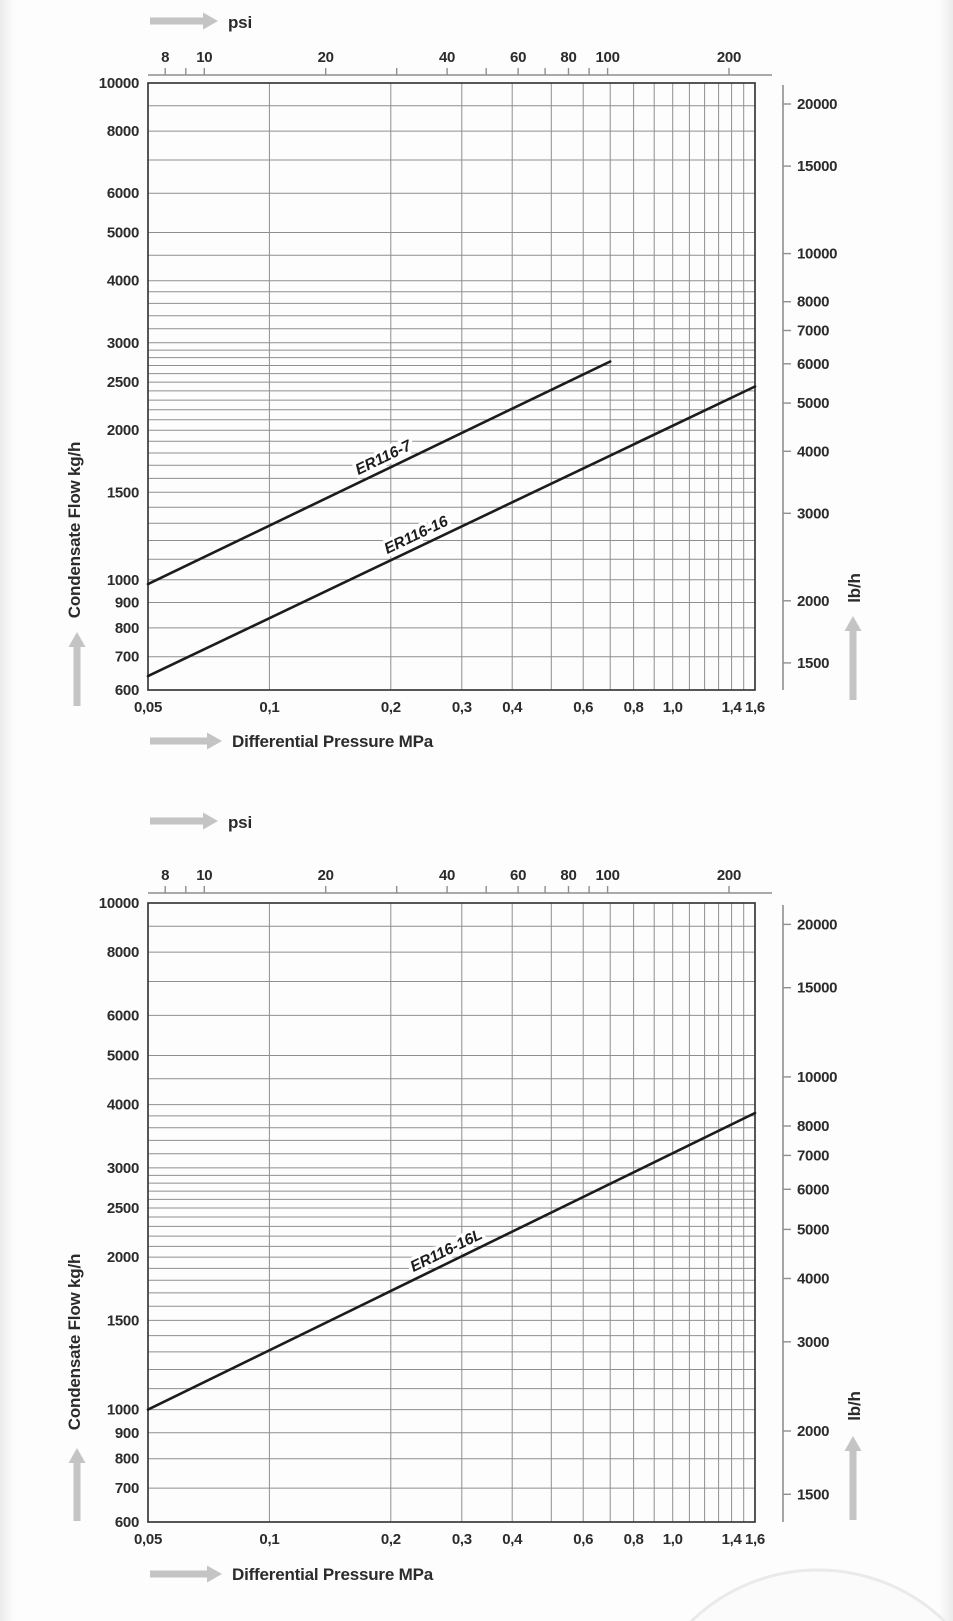 The width and height of the screenshot is (953, 1621). I want to click on kgh-tick-label: 900, so click(127, 1433).